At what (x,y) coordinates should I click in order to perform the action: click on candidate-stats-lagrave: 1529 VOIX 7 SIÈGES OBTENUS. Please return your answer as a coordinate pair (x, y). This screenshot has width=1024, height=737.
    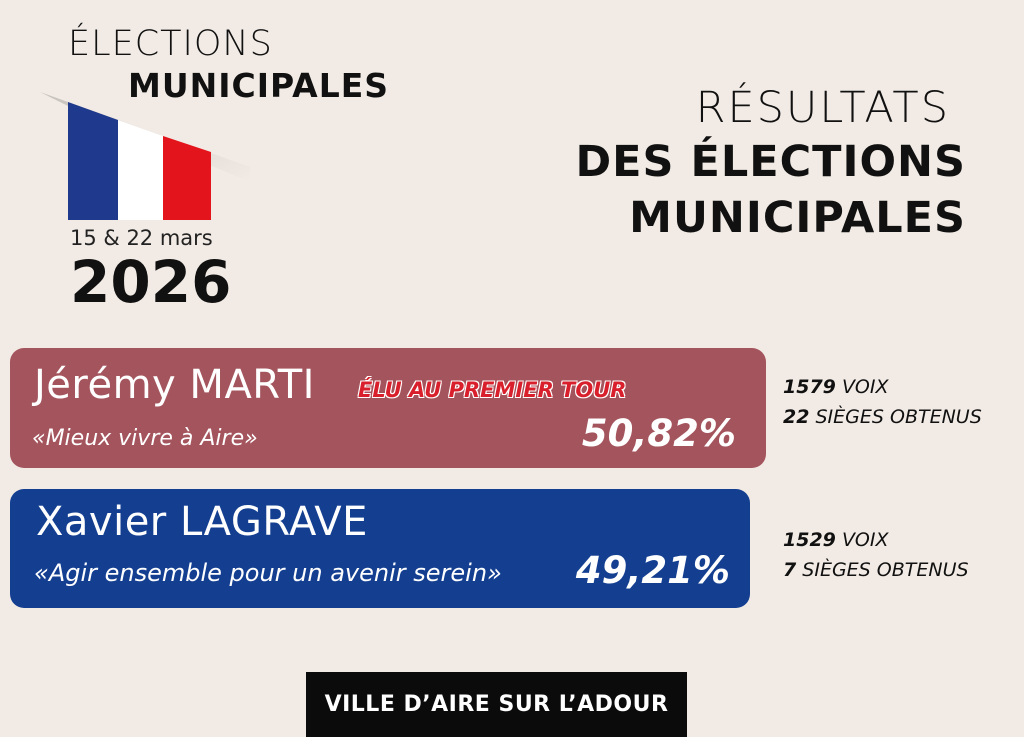
    Looking at the image, I should click on (876, 555).